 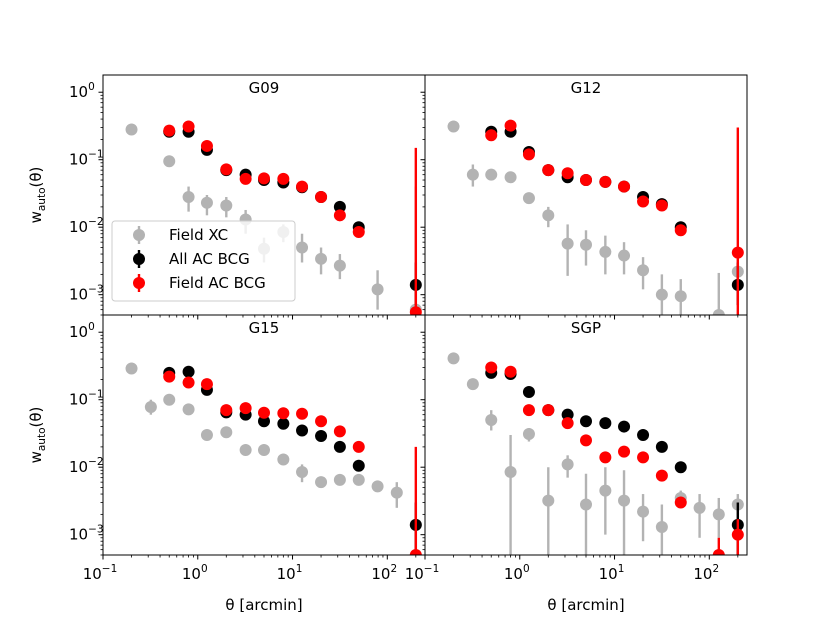 I want to click on legend-label: Field AC BCG, so click(x=217, y=283).